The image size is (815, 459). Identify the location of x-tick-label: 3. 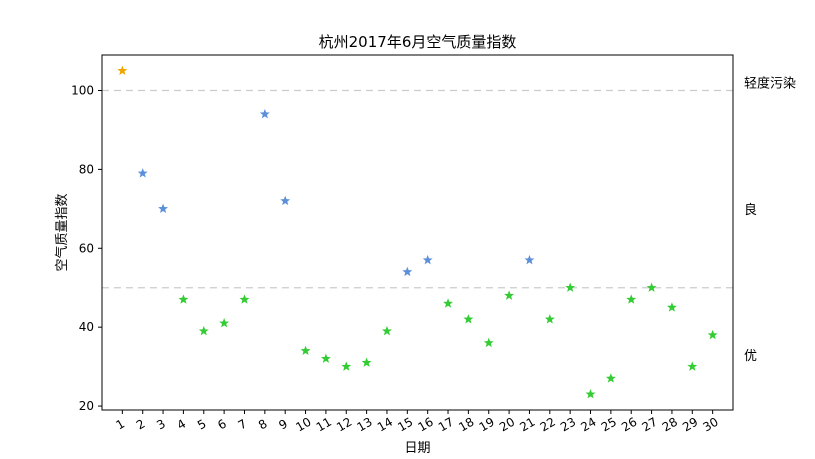
(161, 425).